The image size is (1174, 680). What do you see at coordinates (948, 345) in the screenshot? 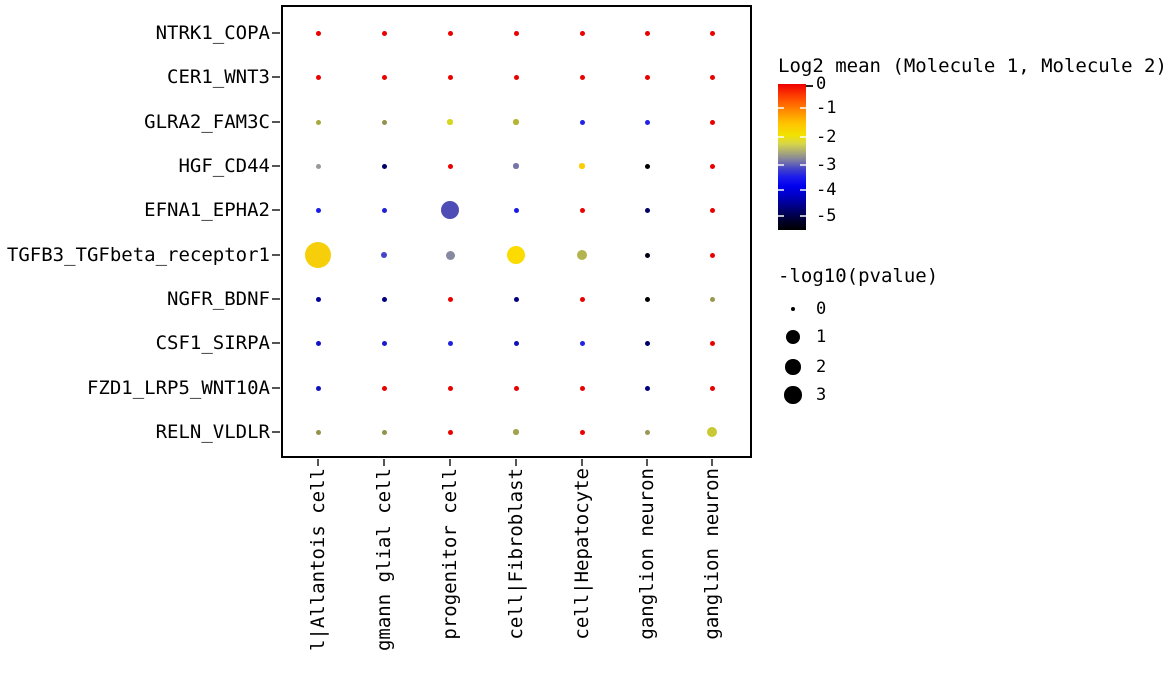
I see `size-legend: -log10(pvalue) 0 1 2 3` at bounding box center [948, 345].